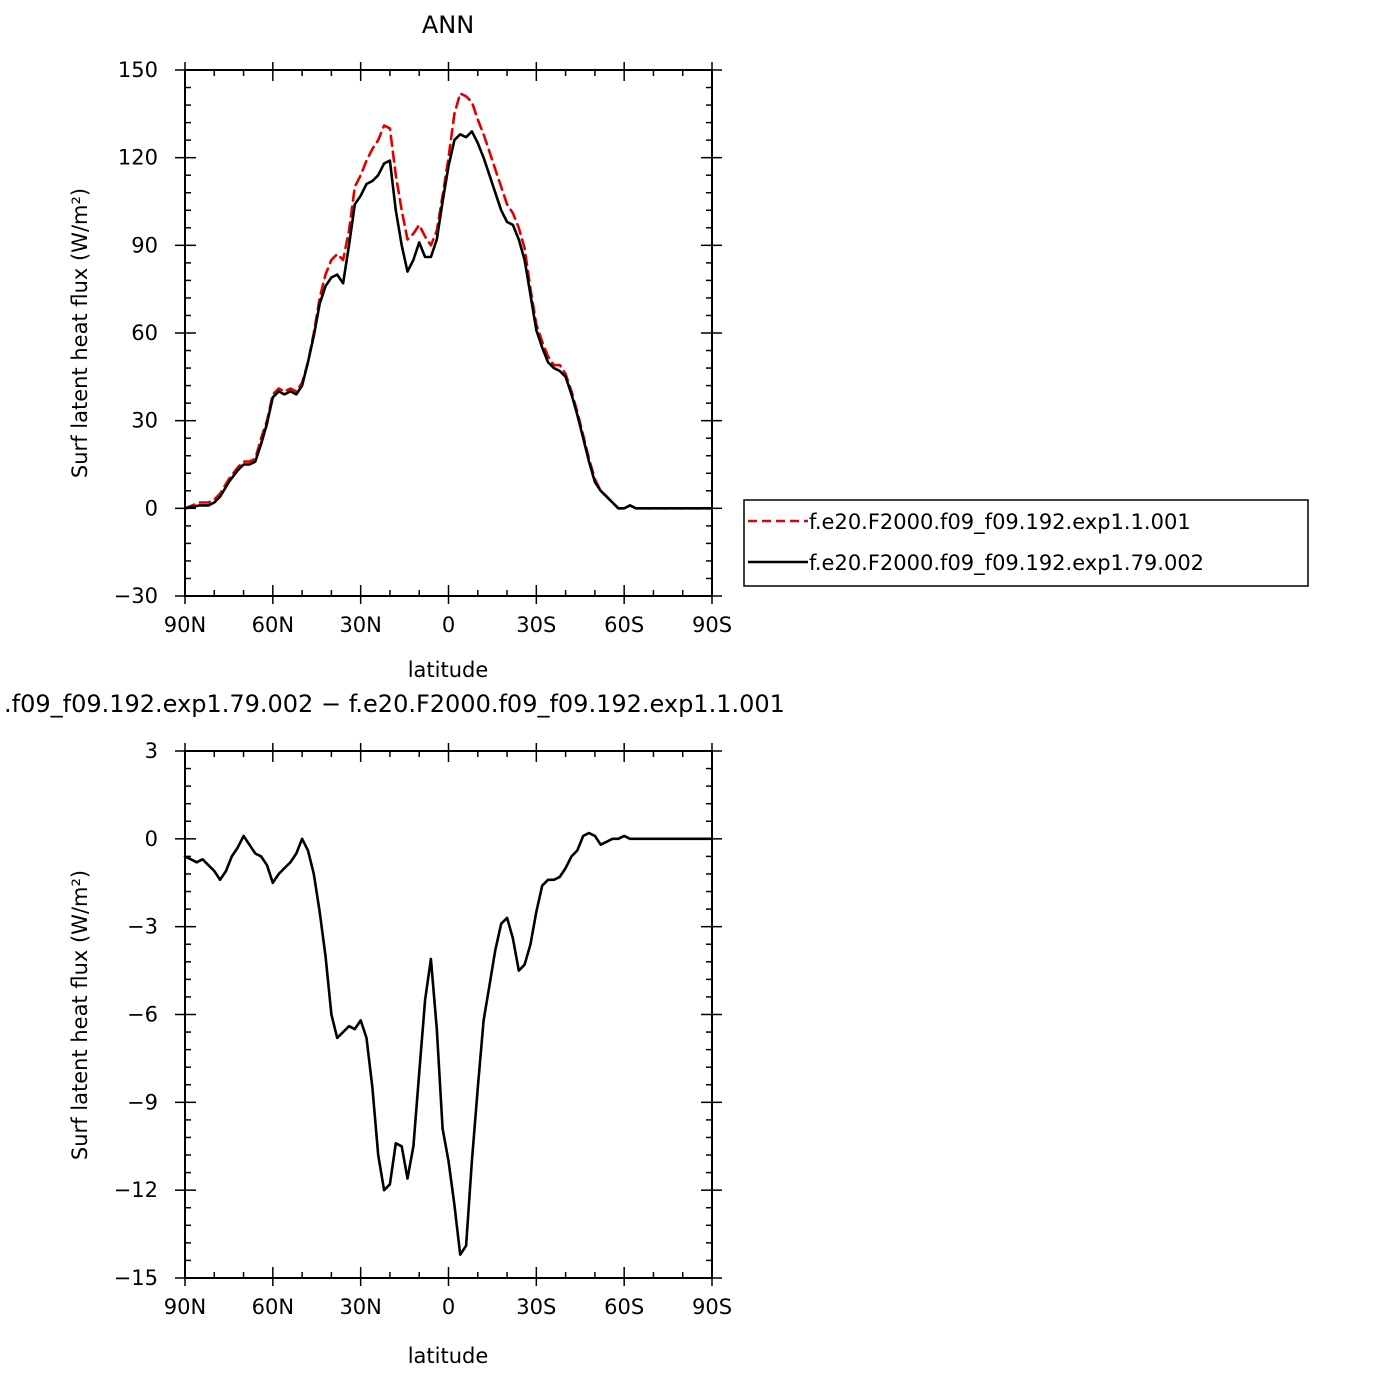 The width and height of the screenshot is (1374, 1374). I want to click on legend-box, so click(1026, 543).